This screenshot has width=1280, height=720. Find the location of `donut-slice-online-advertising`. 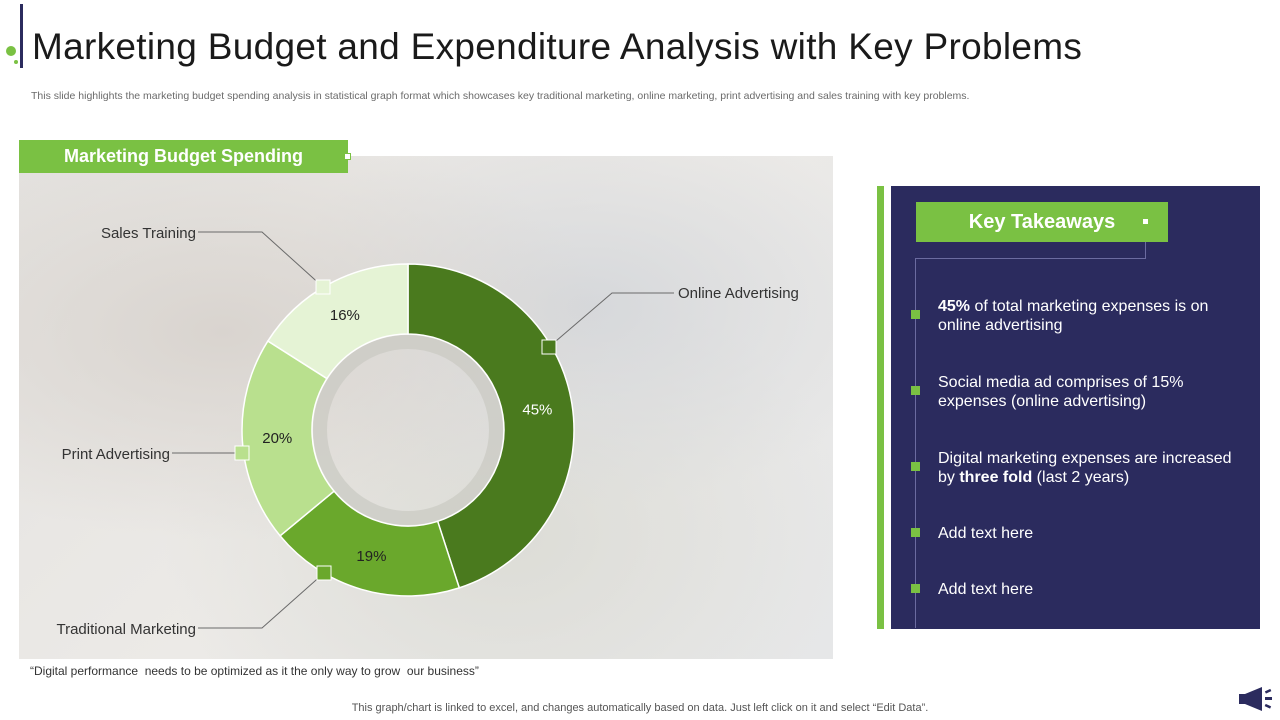

donut-slice-online-advertising is located at coordinates (491, 426).